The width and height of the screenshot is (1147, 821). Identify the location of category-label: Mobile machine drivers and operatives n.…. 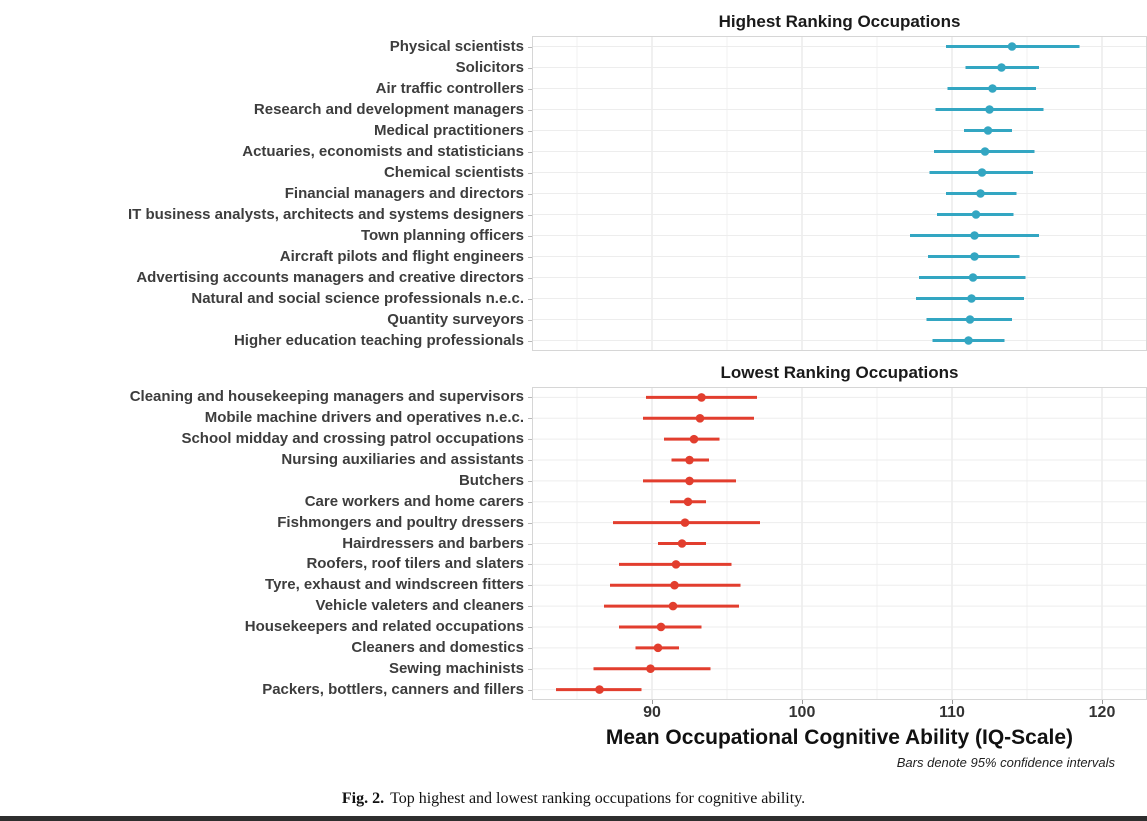
(364, 418).